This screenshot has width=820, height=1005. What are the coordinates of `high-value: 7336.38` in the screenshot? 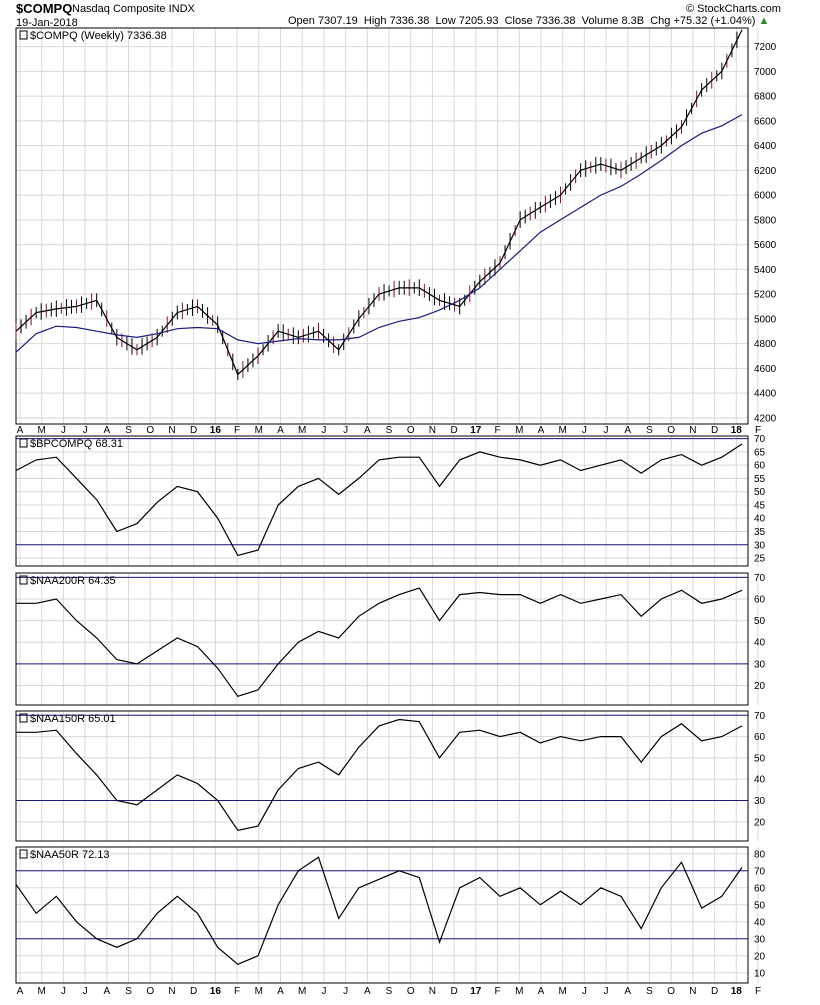 It's located at (409, 21).